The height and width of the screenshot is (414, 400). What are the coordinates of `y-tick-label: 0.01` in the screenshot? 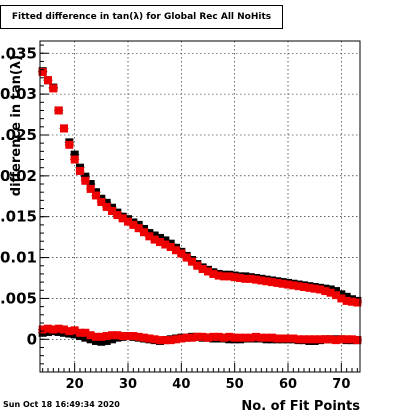 It's located at (18, 258).